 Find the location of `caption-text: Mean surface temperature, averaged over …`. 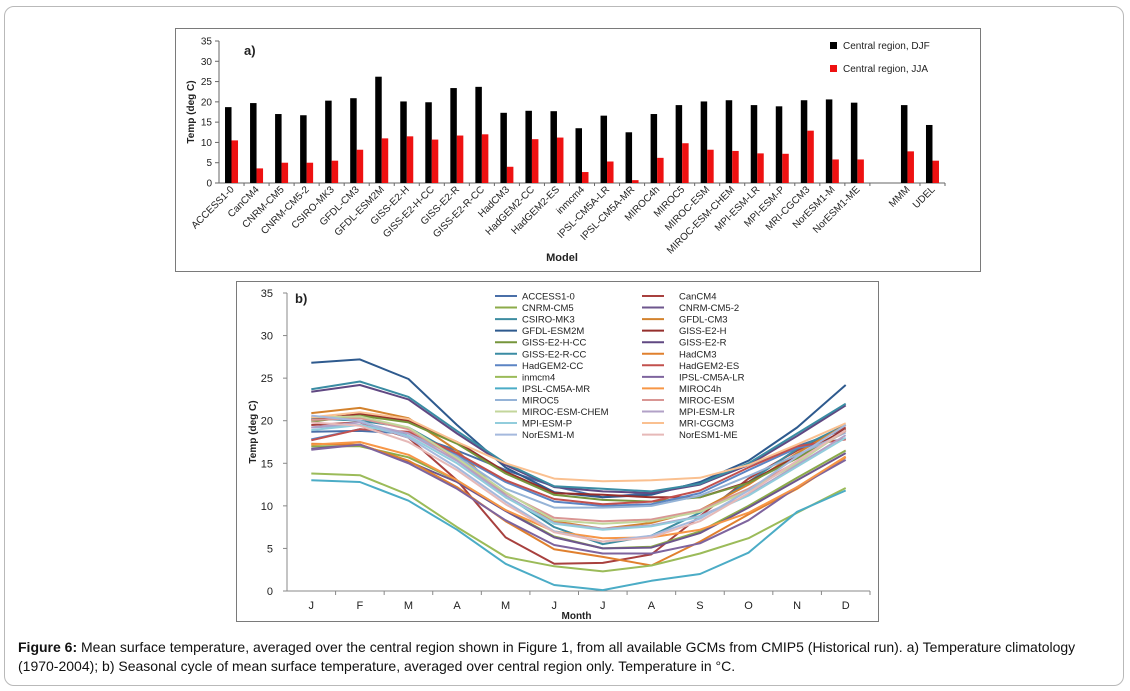

caption-text: Mean surface temperature, averaged over … is located at coordinates (547, 656).